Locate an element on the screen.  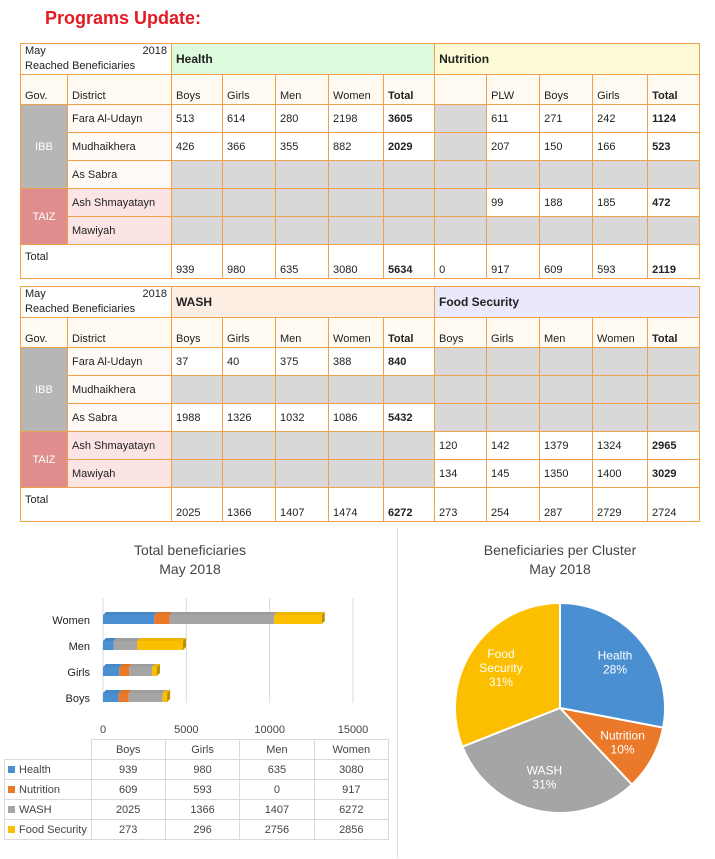
table-row: Mawiyah 134 145 1350 1400 3029 is located at coordinates (361, 473).